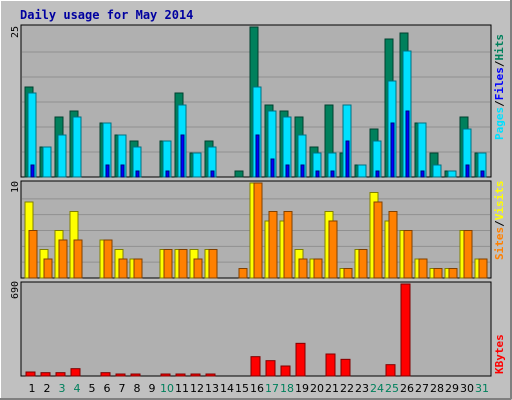 The height and width of the screenshot is (400, 512). Describe the element at coordinates (257, 388) in the screenshot. I see `x-tick-label-day-16: 16` at that location.